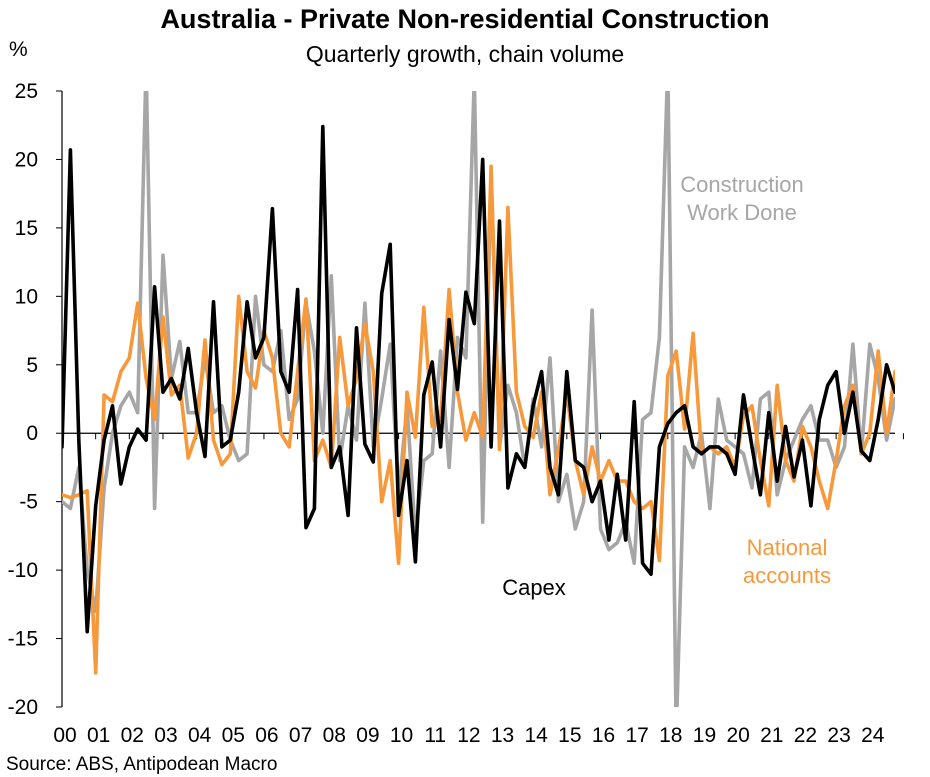 This screenshot has height=777, width=930. Describe the element at coordinates (26, 228) in the screenshot. I see `y-tick-label: 15` at that location.